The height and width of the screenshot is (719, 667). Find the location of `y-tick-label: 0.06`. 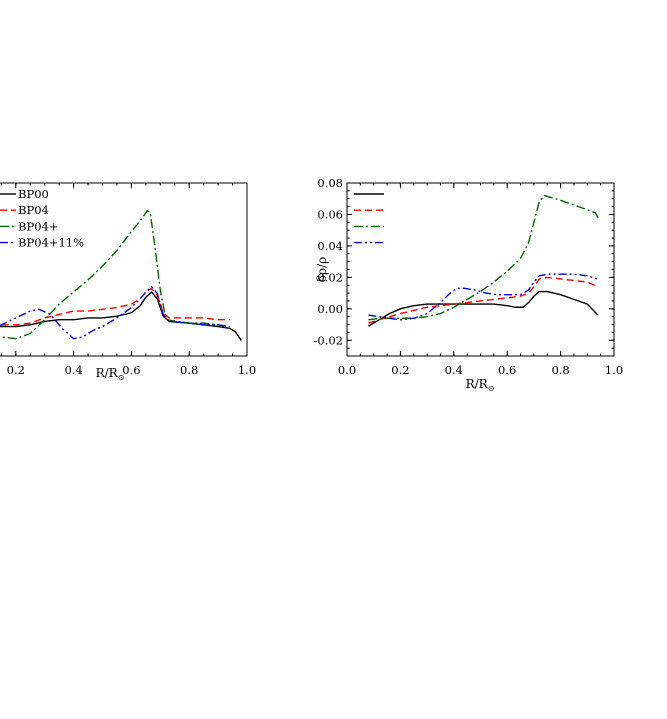

y-tick-label: 0.06 is located at coordinates (330, 214).